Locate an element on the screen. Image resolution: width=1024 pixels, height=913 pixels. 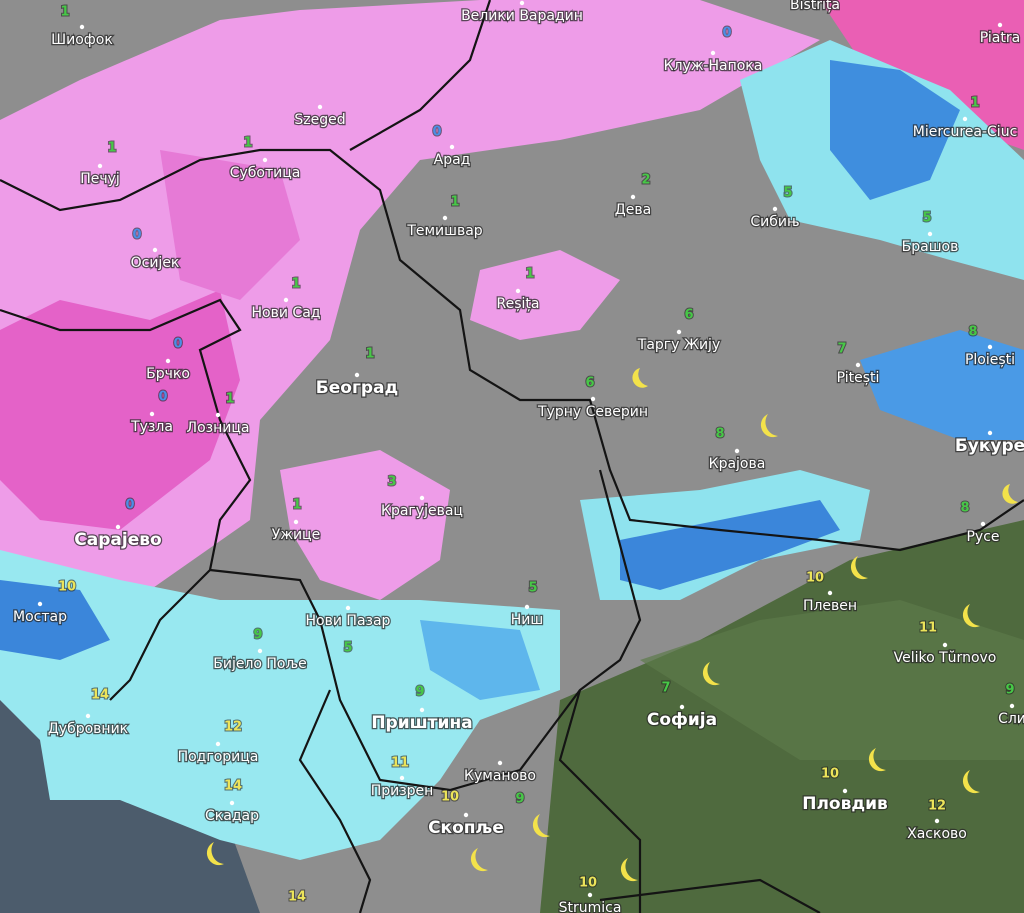
city-name: Bistrița is located at coordinates (815, 6).